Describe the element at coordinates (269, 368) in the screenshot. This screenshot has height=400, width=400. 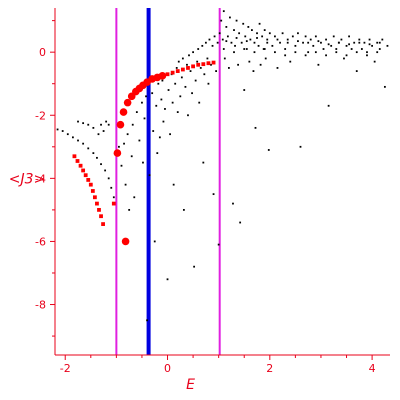
I see `x-tick-label: 2` at that location.